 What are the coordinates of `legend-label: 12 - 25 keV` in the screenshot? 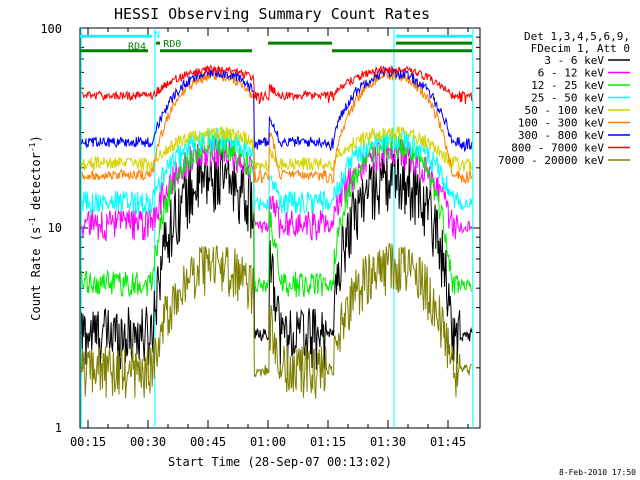 It's located at (567, 85).